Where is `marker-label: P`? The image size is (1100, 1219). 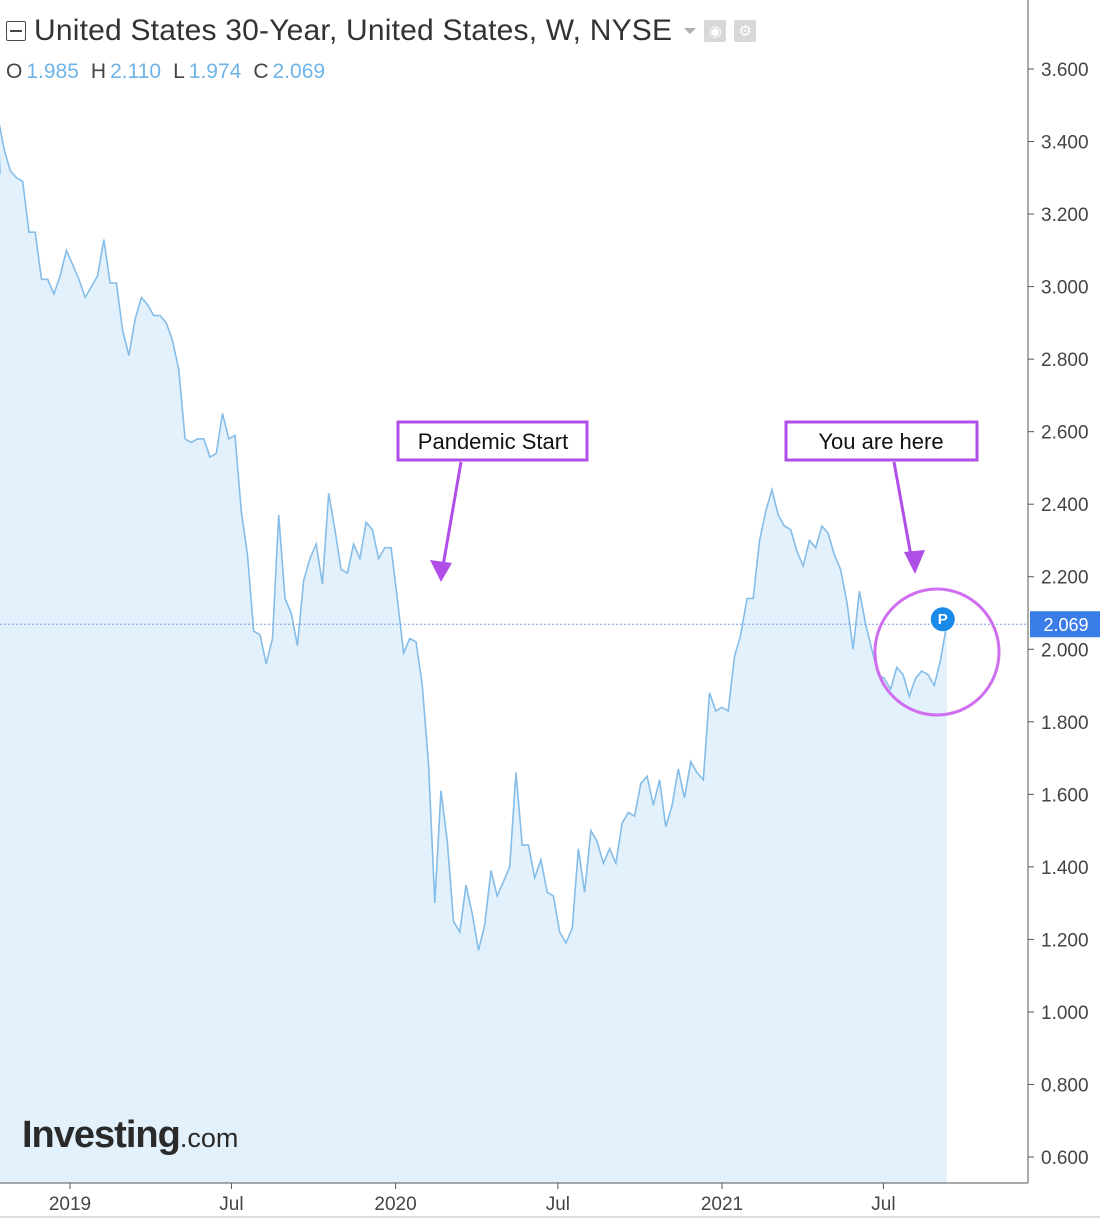 marker-label: P is located at coordinates (943, 619).